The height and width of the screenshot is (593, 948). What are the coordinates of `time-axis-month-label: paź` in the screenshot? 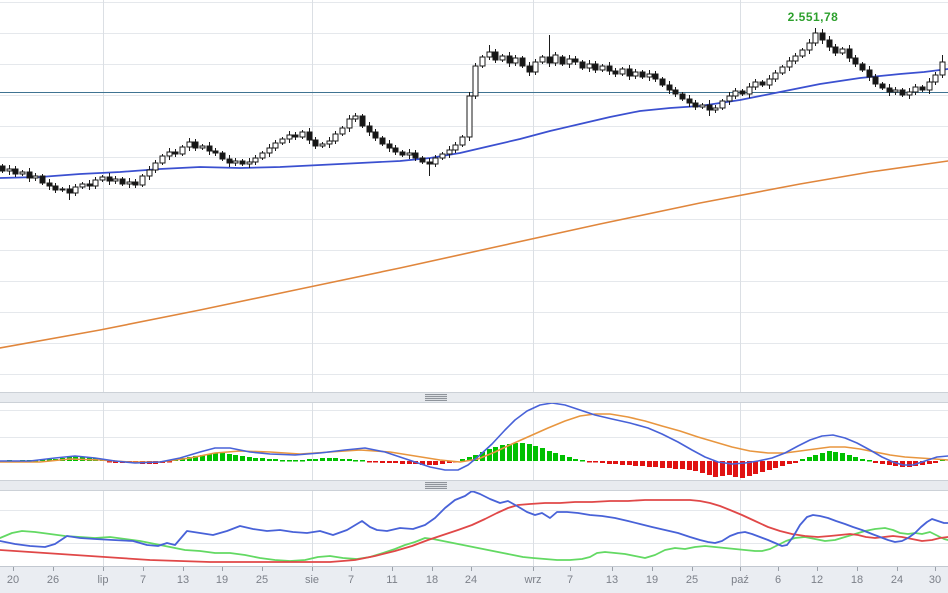 It's located at (740, 580).